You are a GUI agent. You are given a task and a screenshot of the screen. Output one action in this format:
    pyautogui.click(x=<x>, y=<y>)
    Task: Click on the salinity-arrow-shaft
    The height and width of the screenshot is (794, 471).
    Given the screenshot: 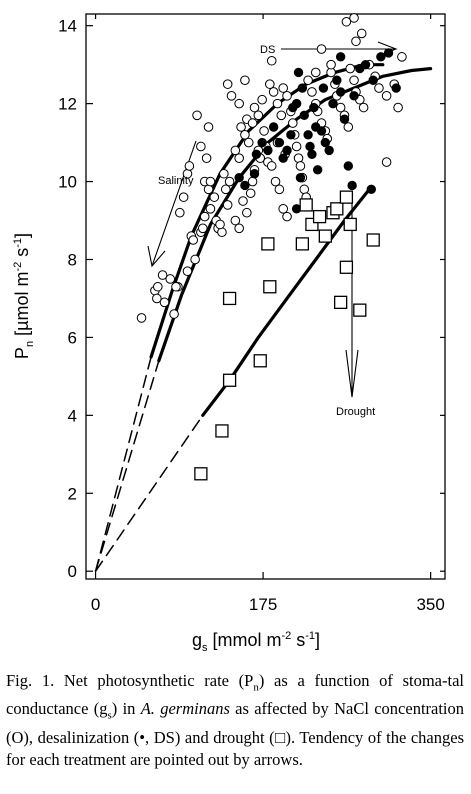 What is the action you would take?
    pyautogui.click(x=174, y=203)
    